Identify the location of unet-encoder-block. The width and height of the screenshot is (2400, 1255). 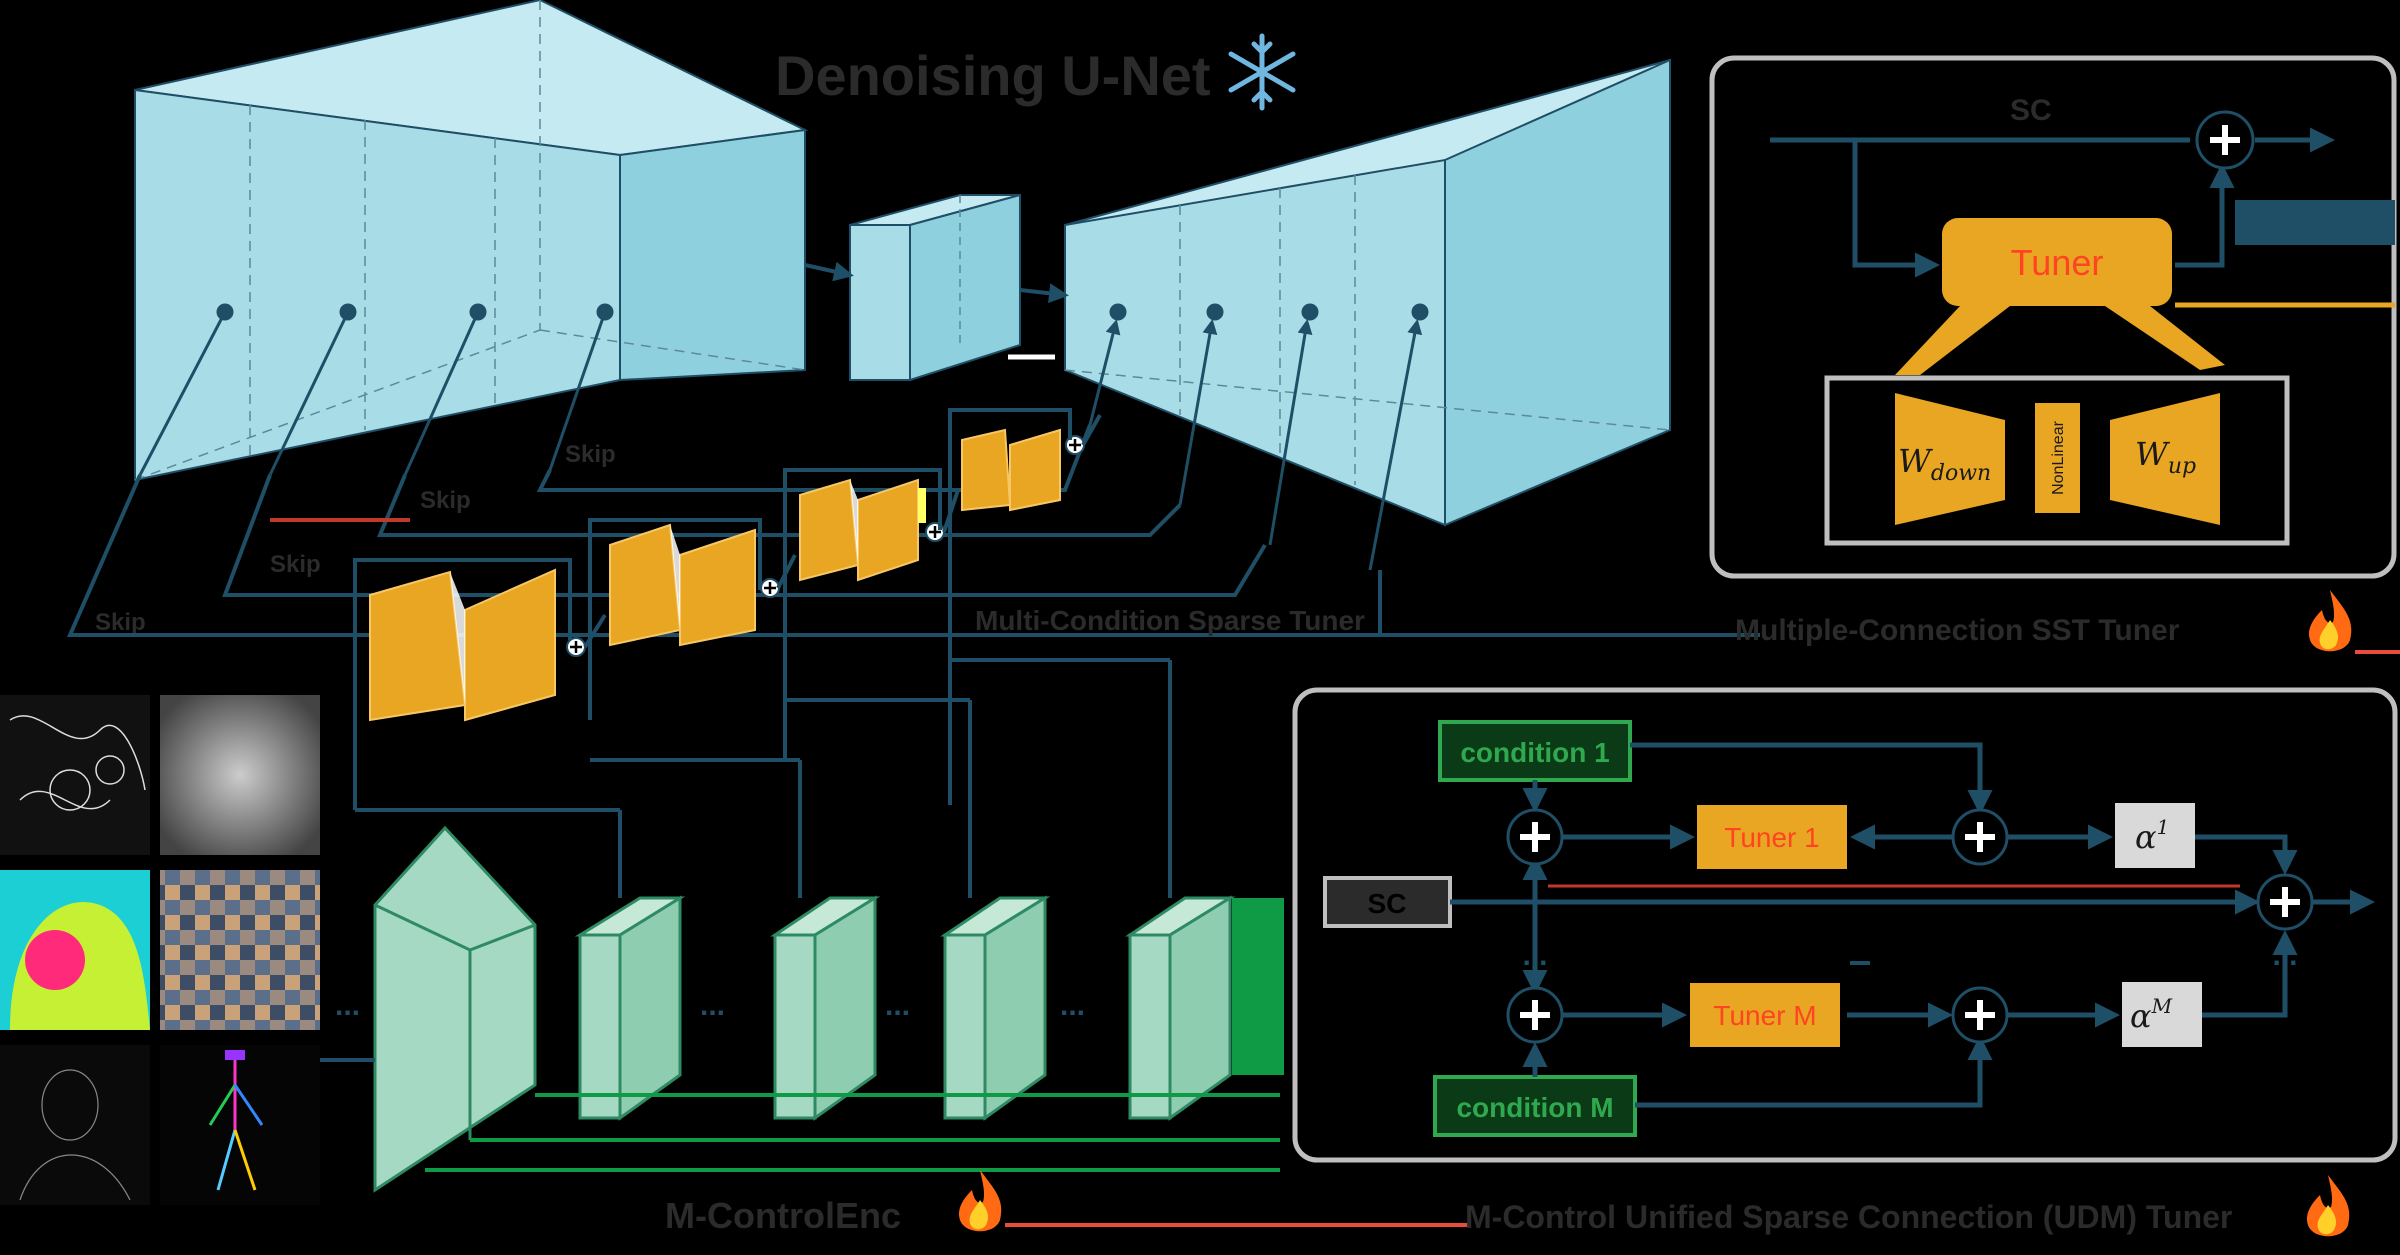
(471, 241).